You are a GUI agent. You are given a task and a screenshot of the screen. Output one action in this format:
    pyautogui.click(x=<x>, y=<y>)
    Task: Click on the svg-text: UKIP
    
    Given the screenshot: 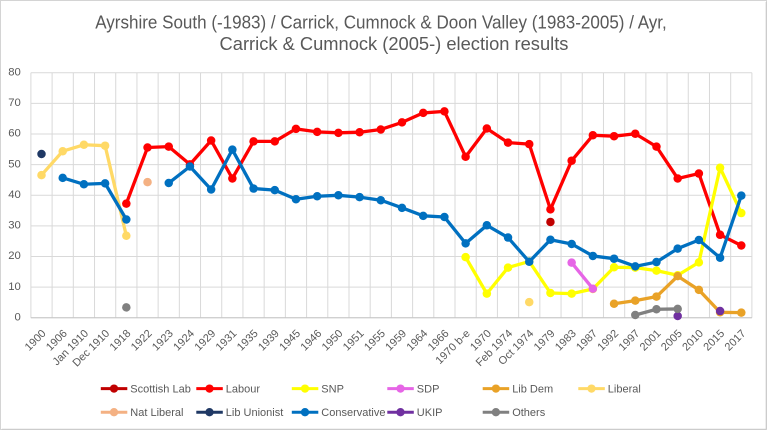 What is the action you would take?
    pyautogui.click(x=430, y=413)
    